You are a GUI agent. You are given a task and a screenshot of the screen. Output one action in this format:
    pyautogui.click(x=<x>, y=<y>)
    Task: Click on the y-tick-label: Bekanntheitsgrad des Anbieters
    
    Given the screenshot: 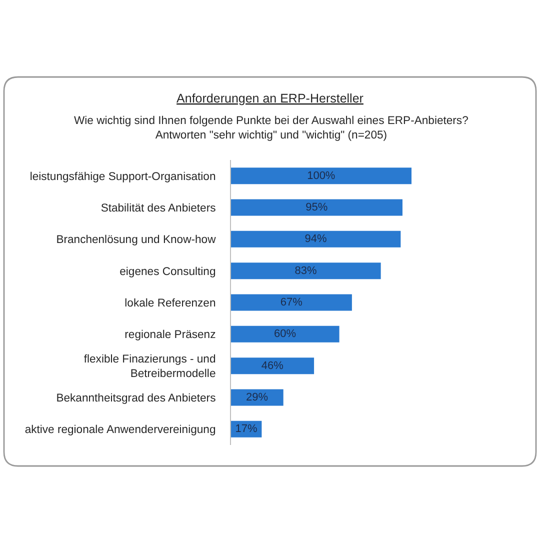 What is the action you would take?
    pyautogui.click(x=136, y=398)
    